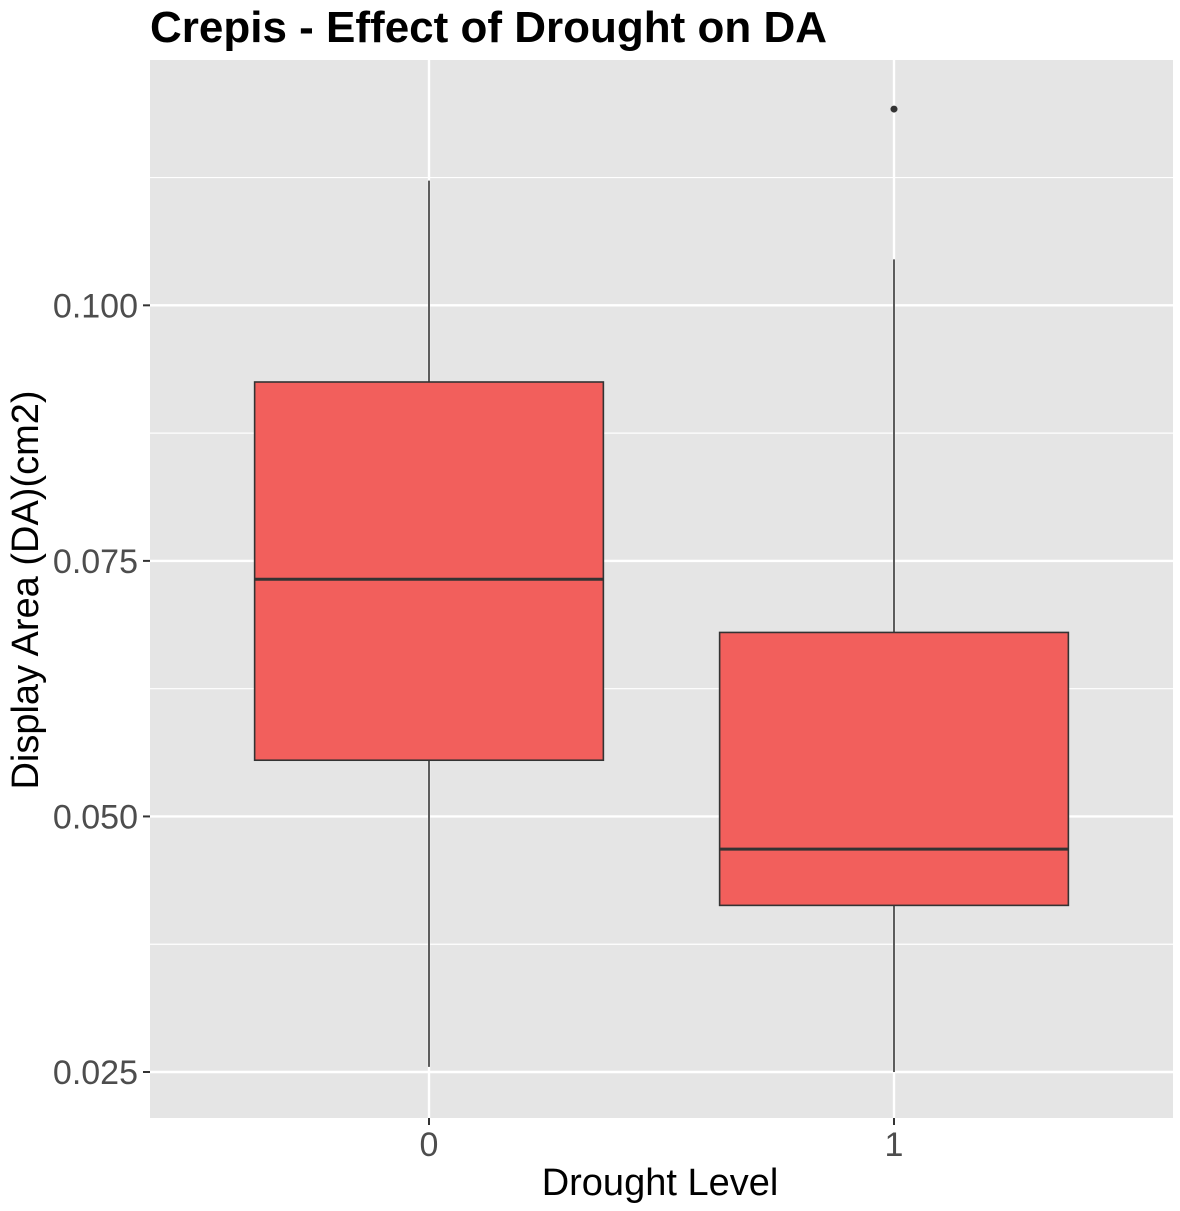 This screenshot has width=1180, height=1211. Describe the element at coordinates (894, 109) in the screenshot. I see `outlier-point` at that location.